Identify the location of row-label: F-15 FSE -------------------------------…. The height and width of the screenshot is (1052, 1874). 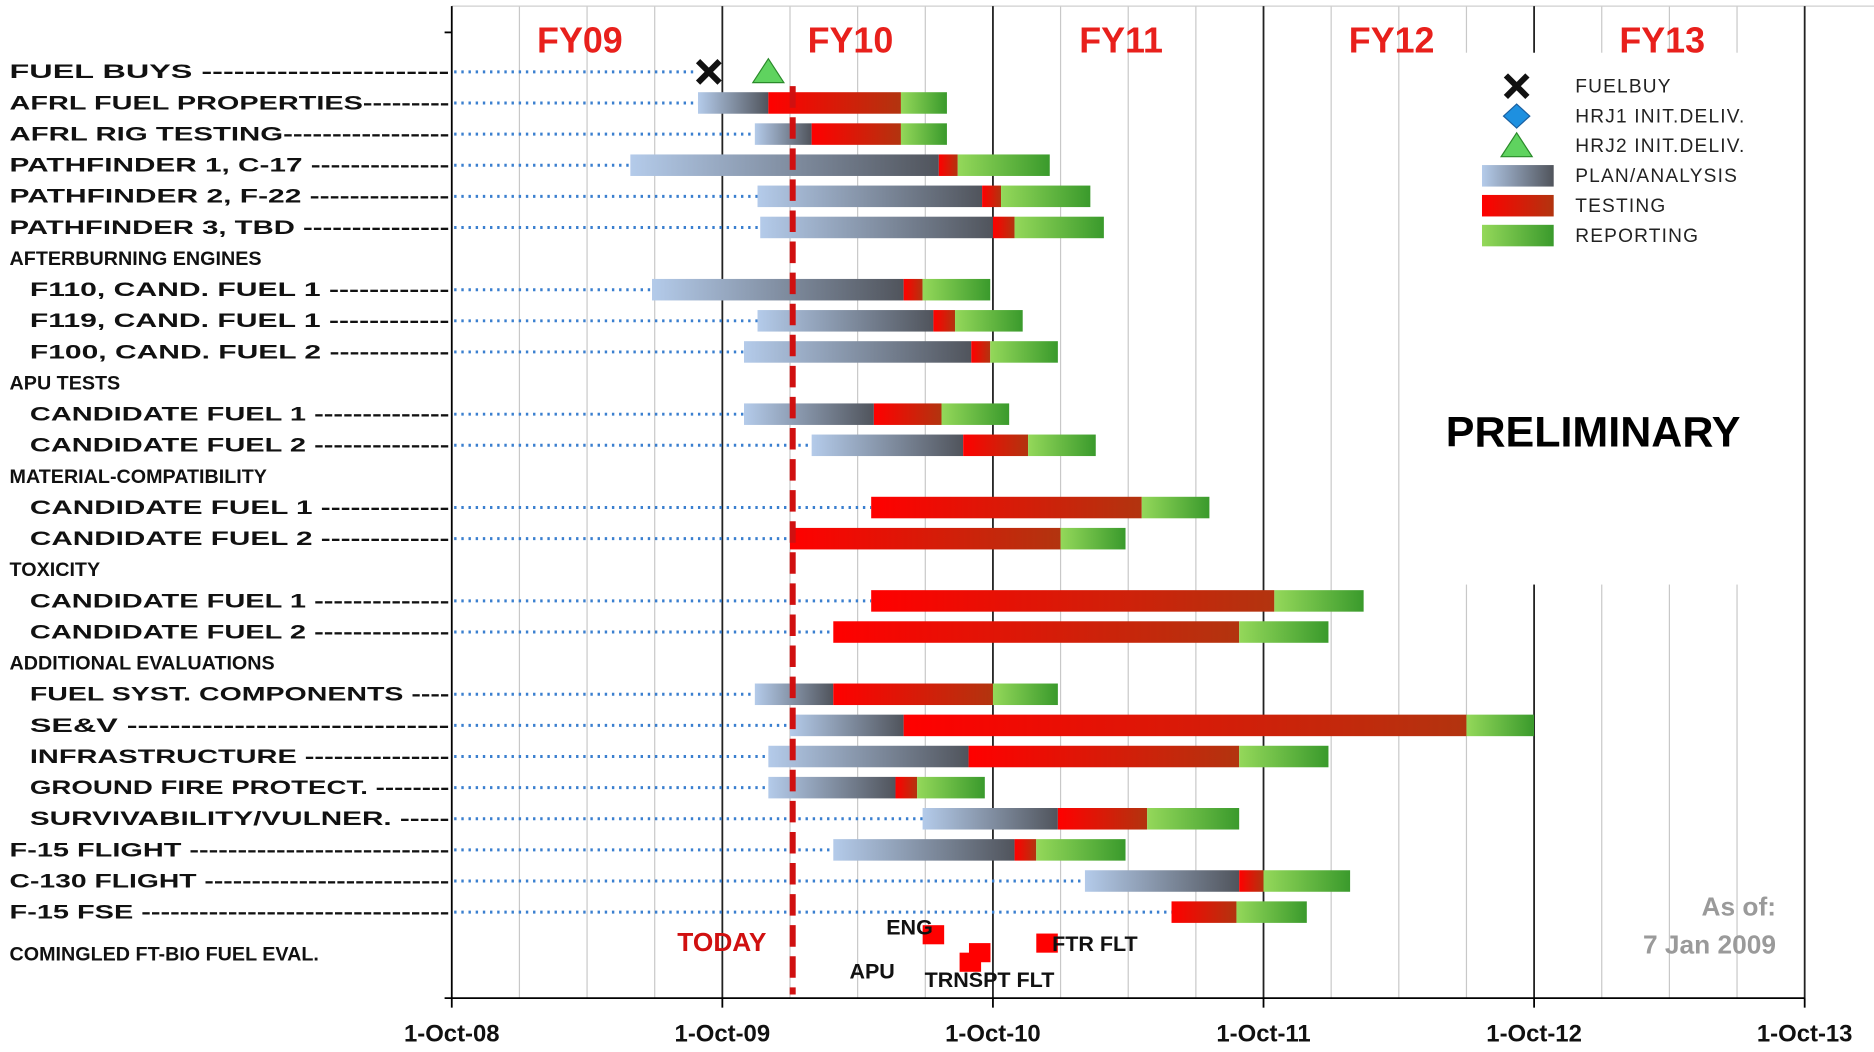
(230, 913).